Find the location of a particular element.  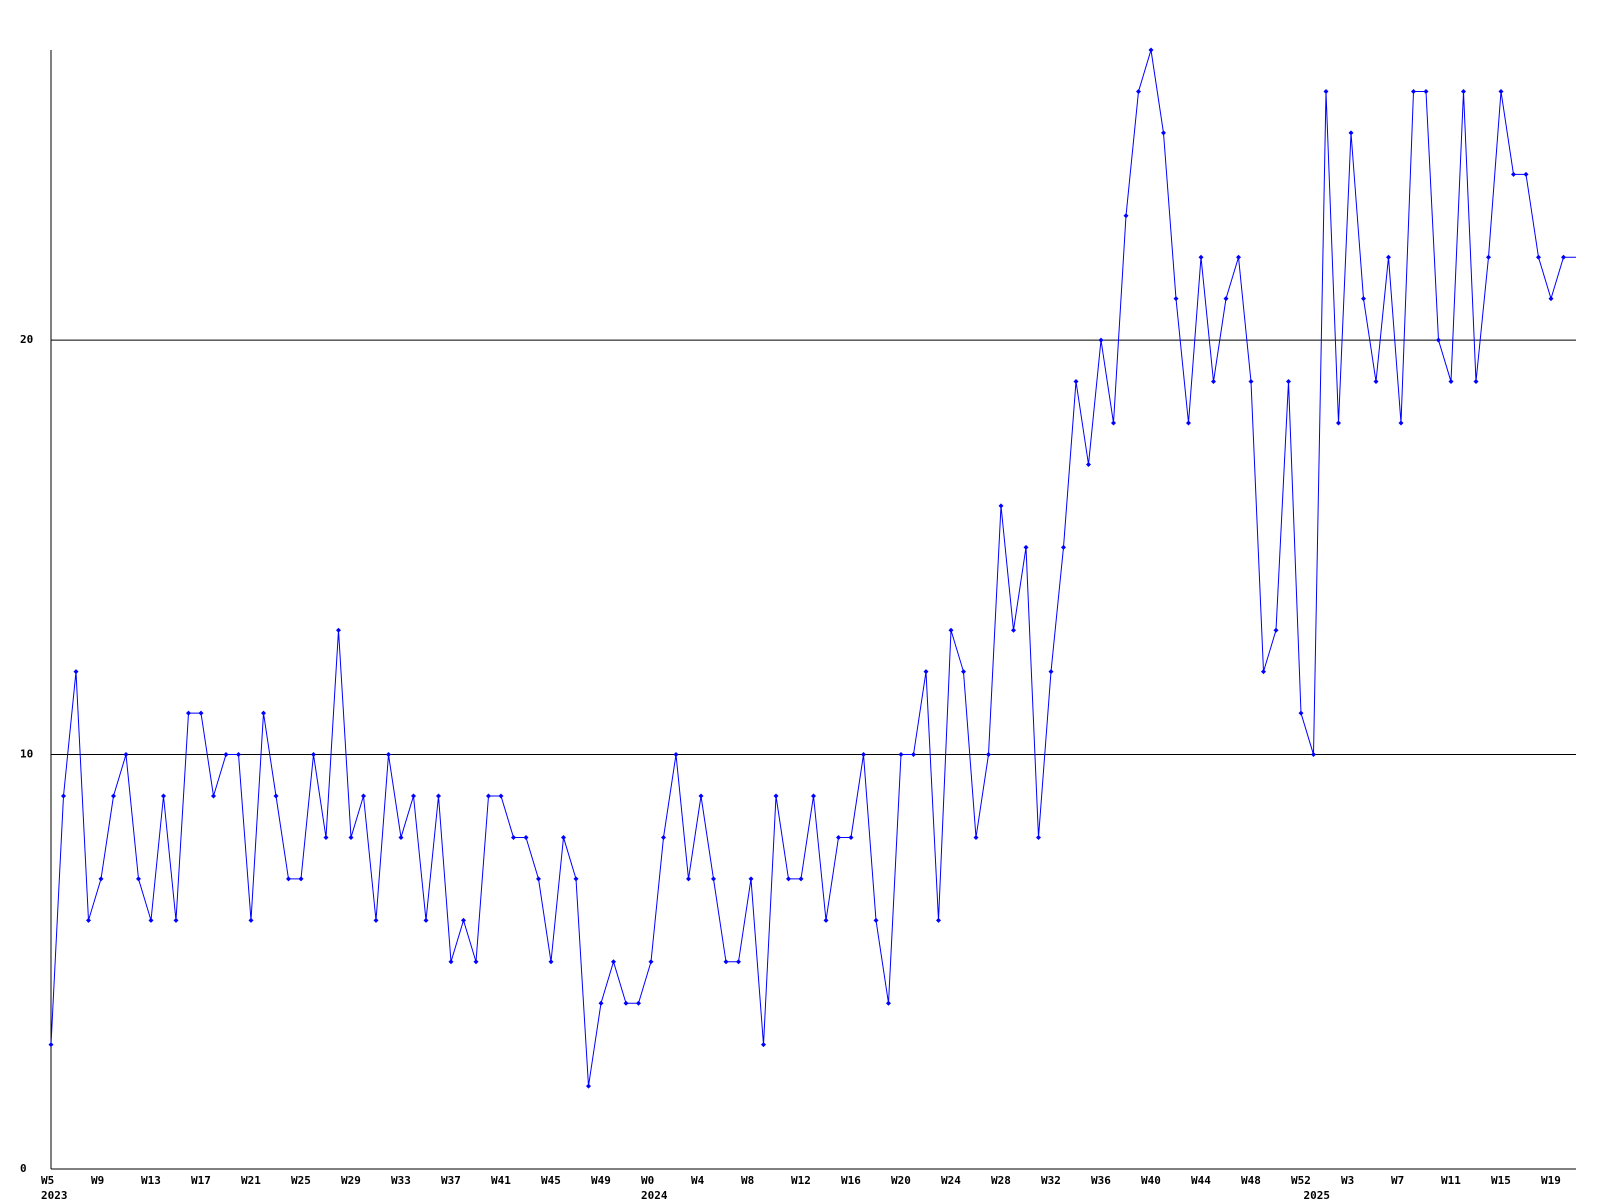

x-tick-label: W24 is located at coordinates (951, 1180).